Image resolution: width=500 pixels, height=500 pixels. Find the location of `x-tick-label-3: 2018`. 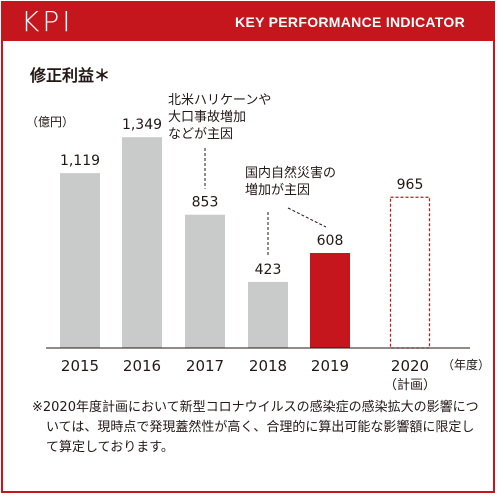

x-tick-label-3: 2018 is located at coordinates (268, 366).